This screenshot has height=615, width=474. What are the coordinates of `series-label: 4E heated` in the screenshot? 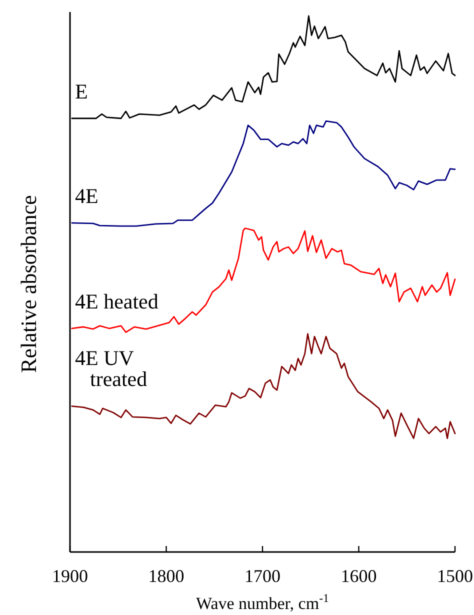 It's located at (117, 301).